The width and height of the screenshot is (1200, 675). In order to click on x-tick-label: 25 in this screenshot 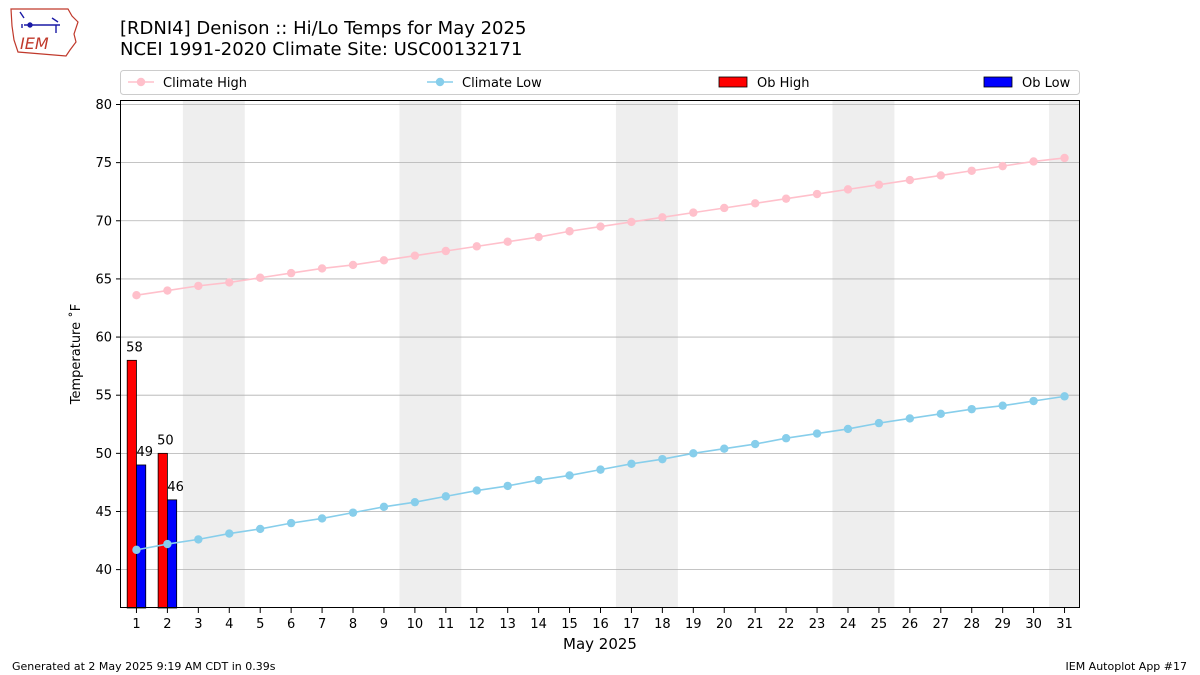, I will do `click(879, 624)`.